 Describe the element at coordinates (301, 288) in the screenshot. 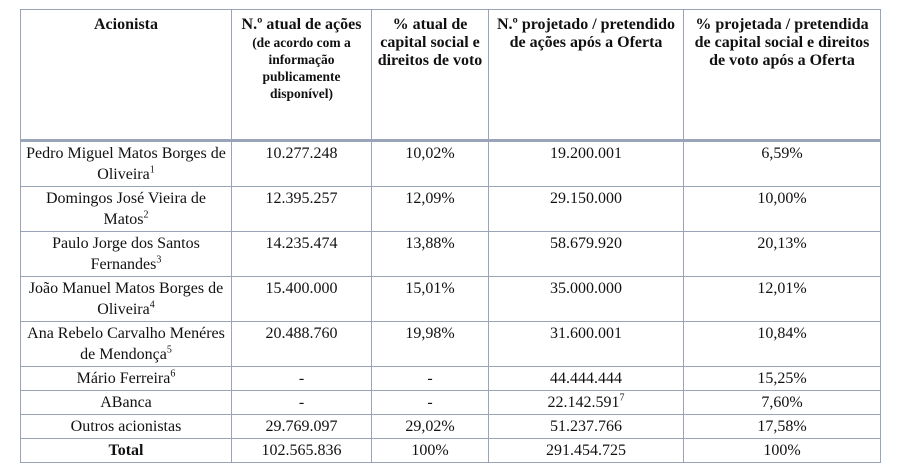

I see `current-shares: 15.400.000` at that location.